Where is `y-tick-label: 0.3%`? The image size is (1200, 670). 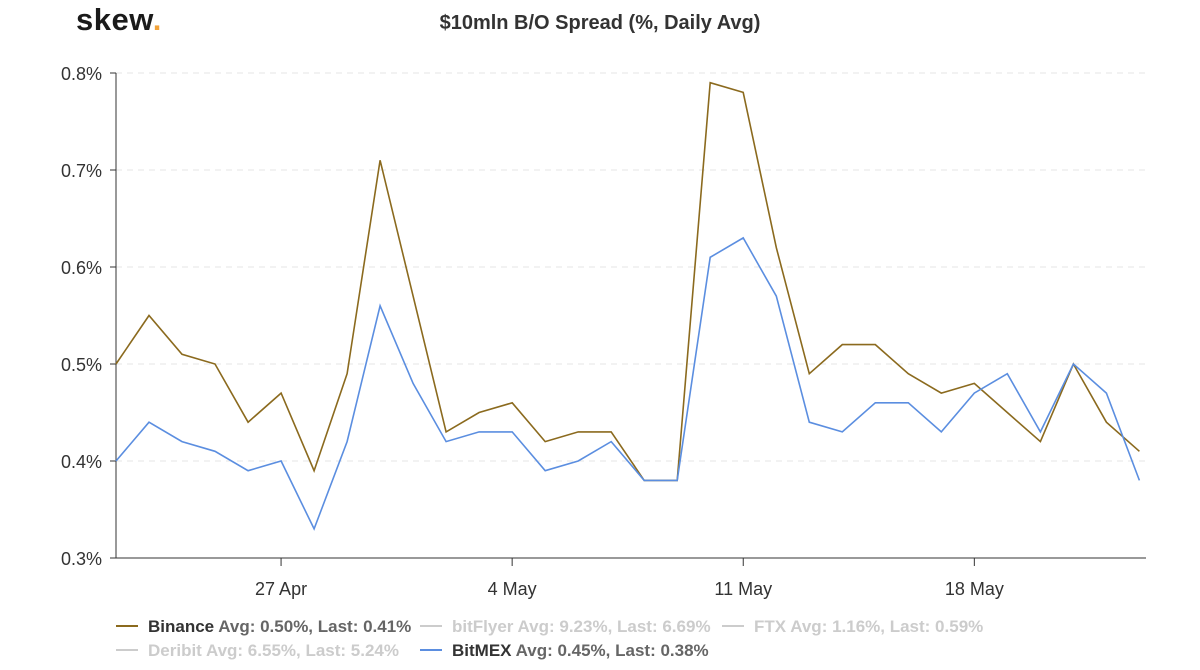
y-tick-label: 0.3% is located at coordinates (81, 559).